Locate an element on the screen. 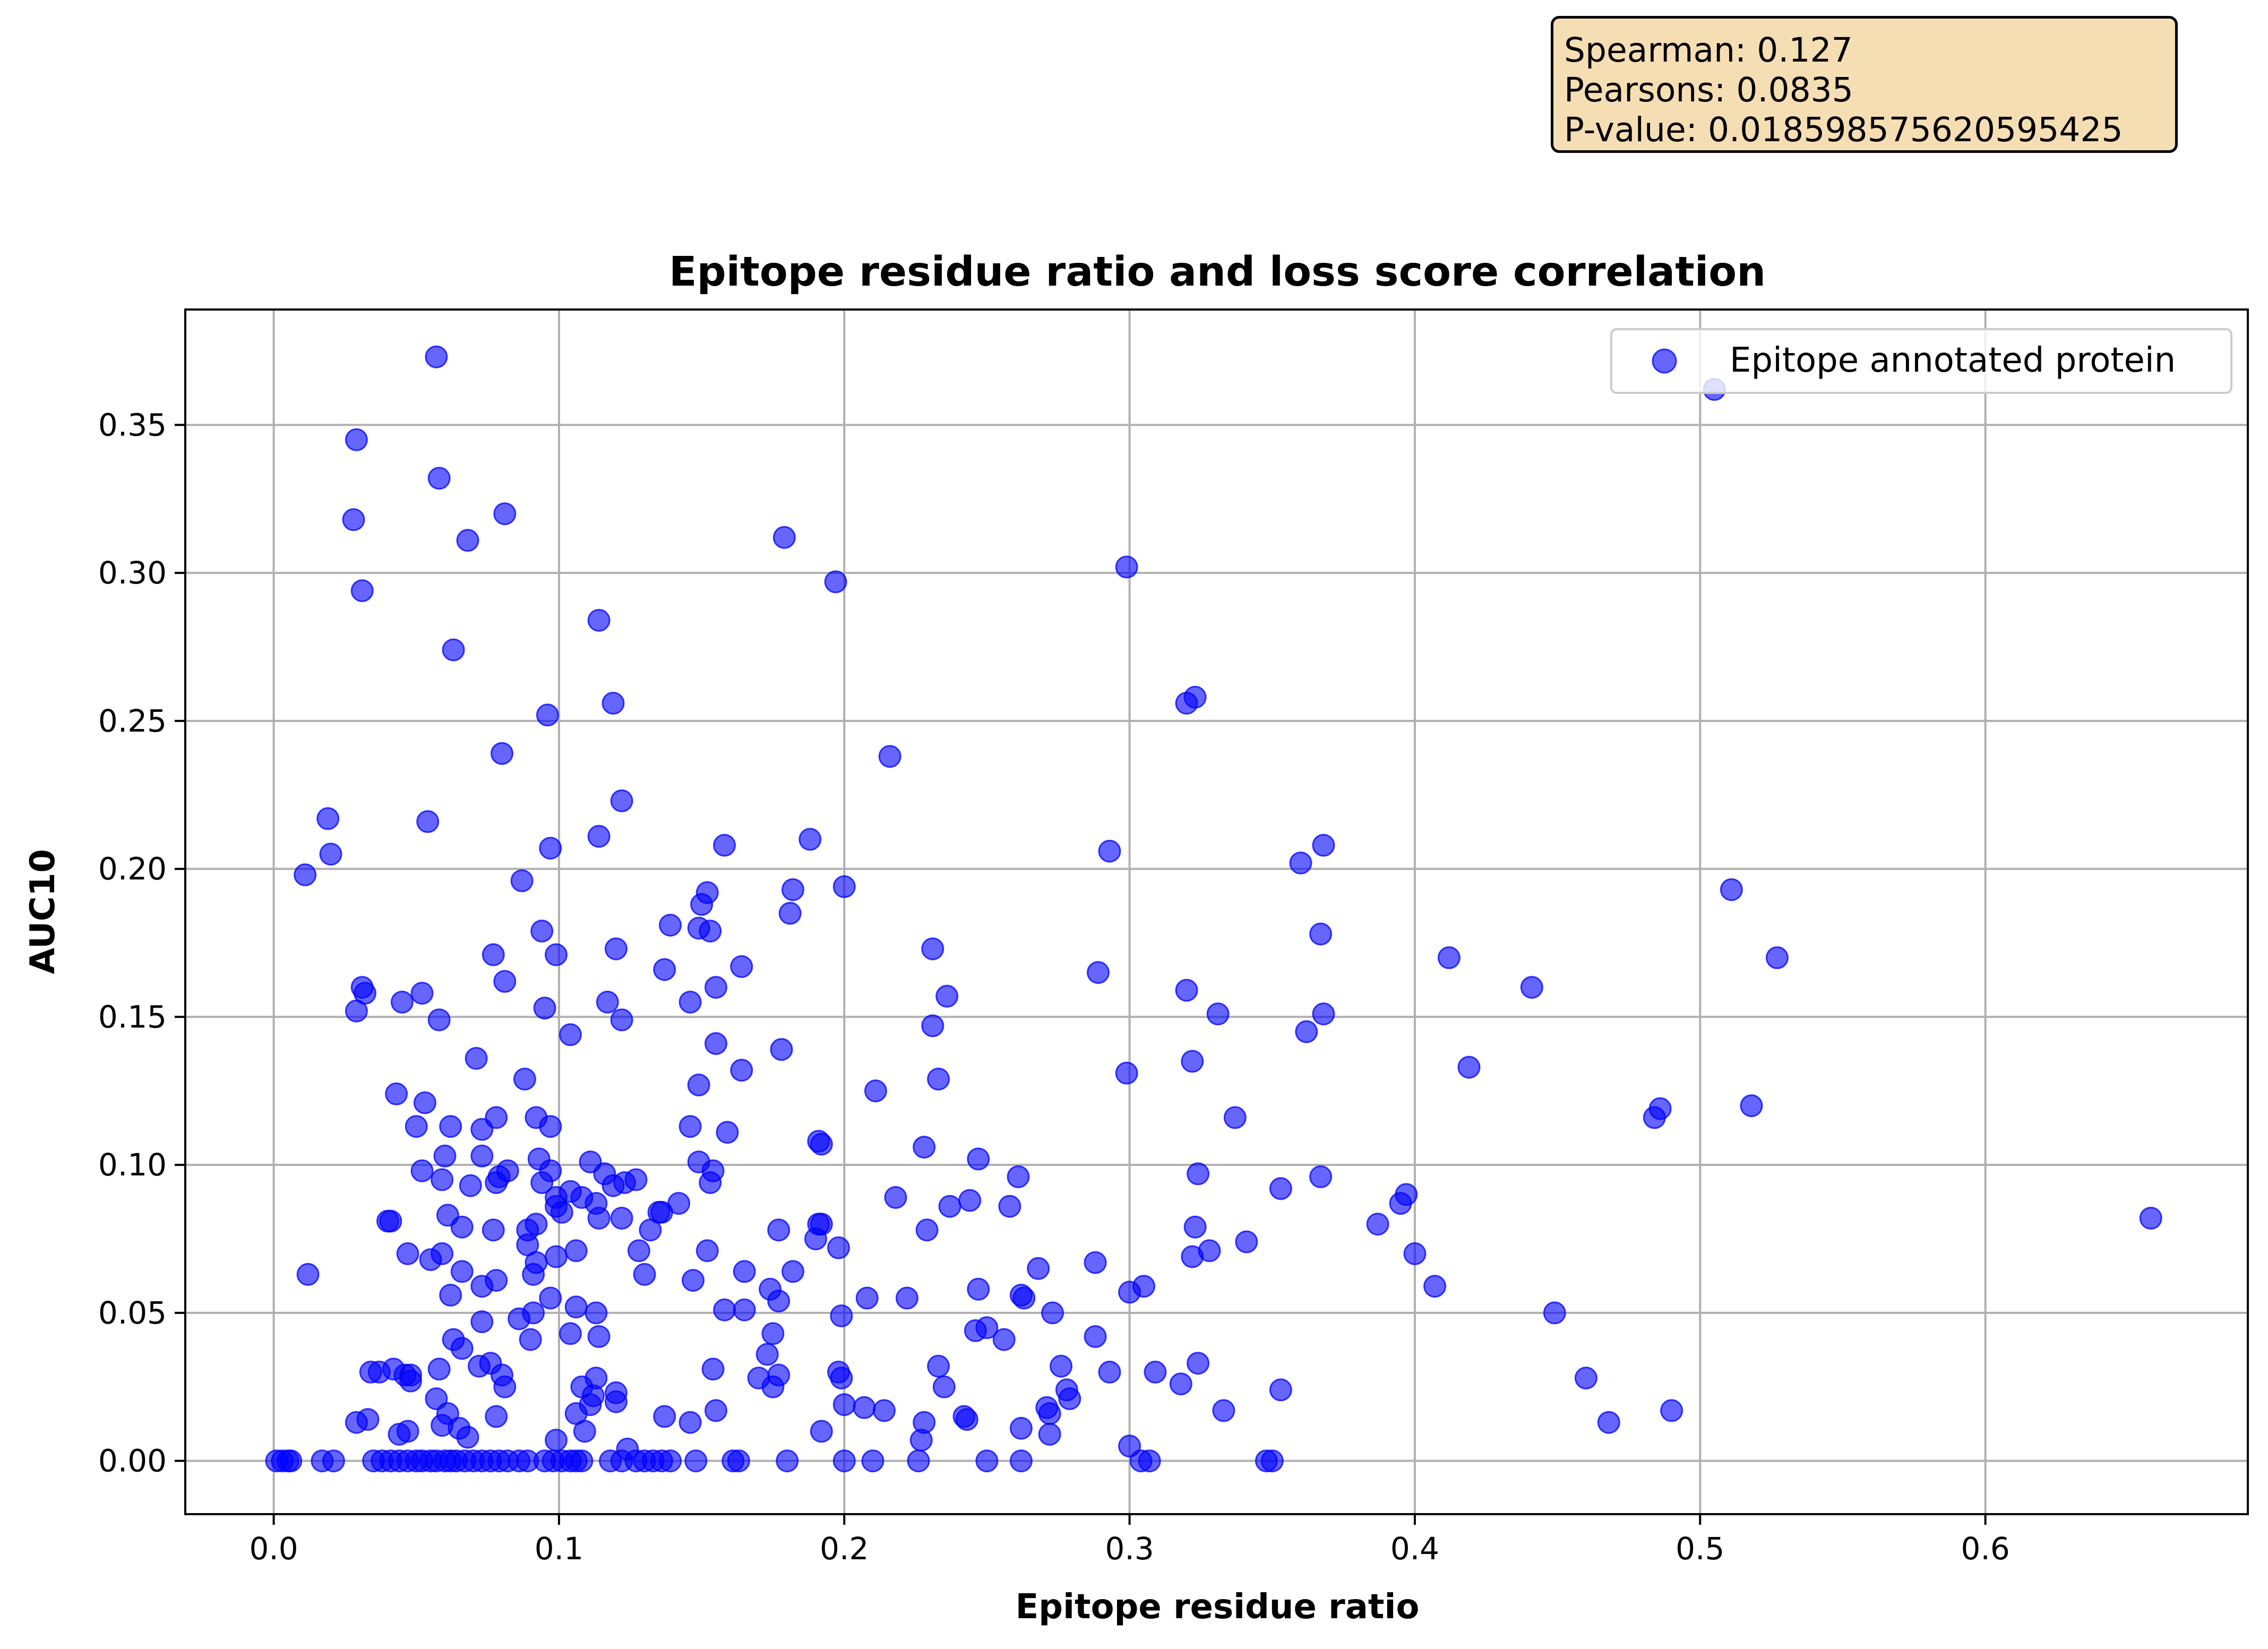 This screenshot has height=1649, width=2268. x-tick-label: 0.4 is located at coordinates (1414, 1549).